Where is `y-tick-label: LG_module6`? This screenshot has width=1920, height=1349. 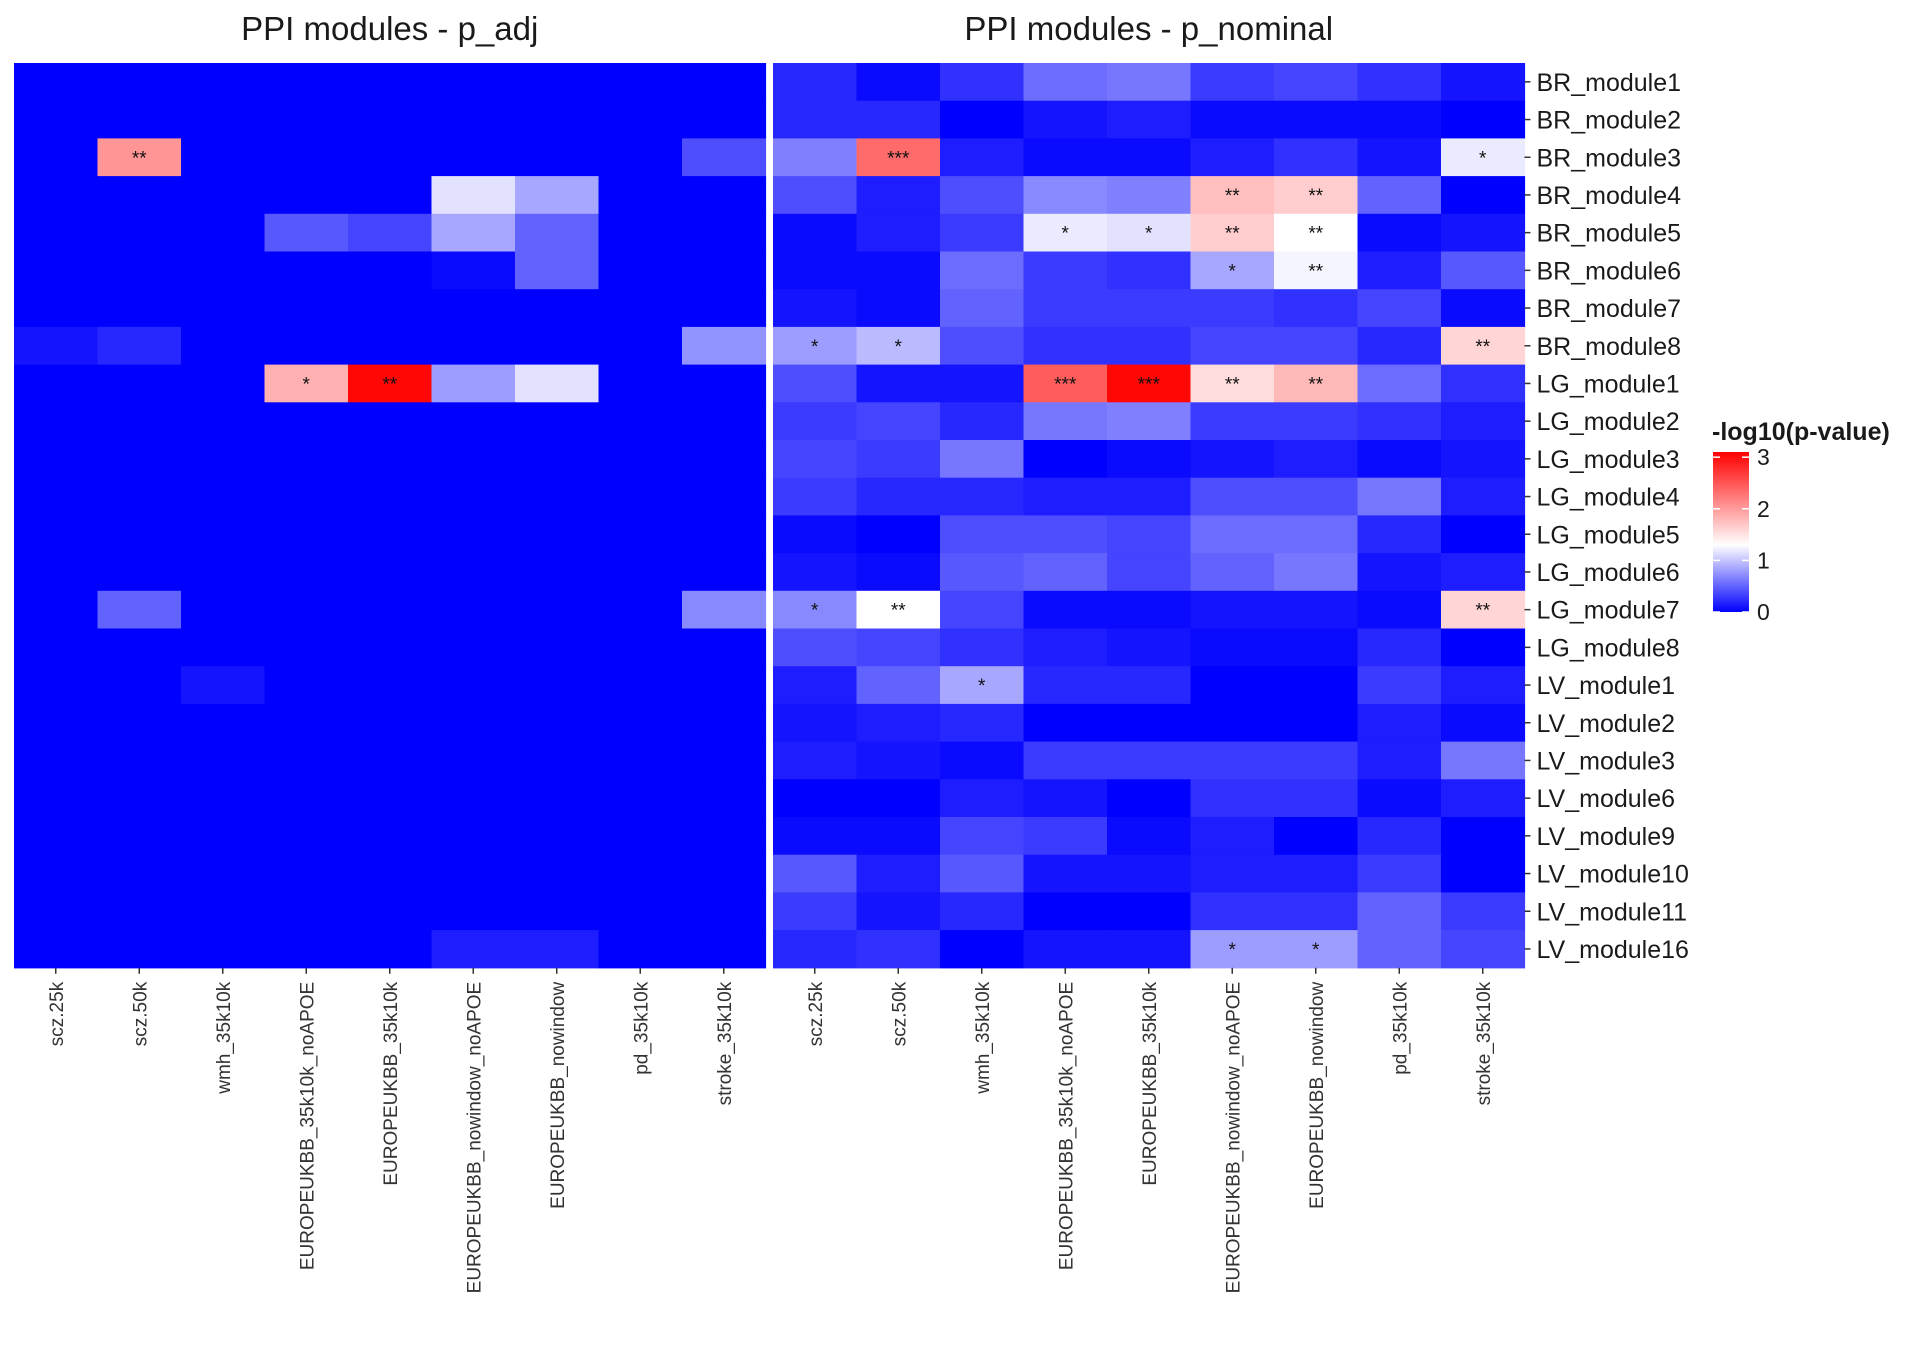
y-tick-label: LG_module6 is located at coordinates (1608, 573).